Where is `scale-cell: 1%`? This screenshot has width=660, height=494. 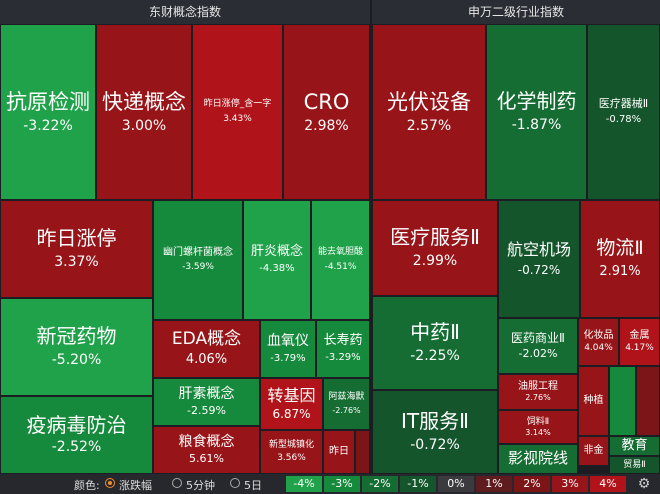 scale-cell: 1% is located at coordinates (494, 484).